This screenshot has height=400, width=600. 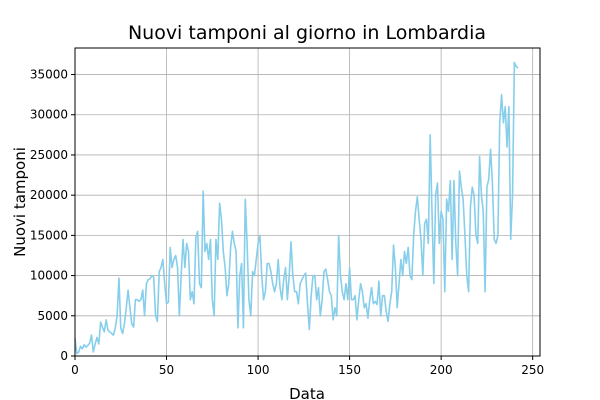 What do you see at coordinates (49, 75) in the screenshot?
I see `y-tick-label: 35000` at bounding box center [49, 75].